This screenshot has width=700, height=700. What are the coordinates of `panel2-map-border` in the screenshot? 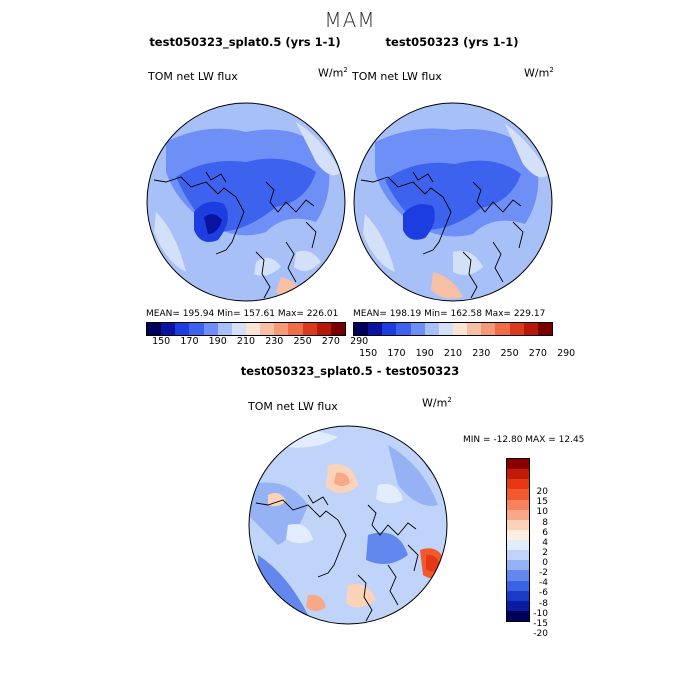 It's located at (453, 202).